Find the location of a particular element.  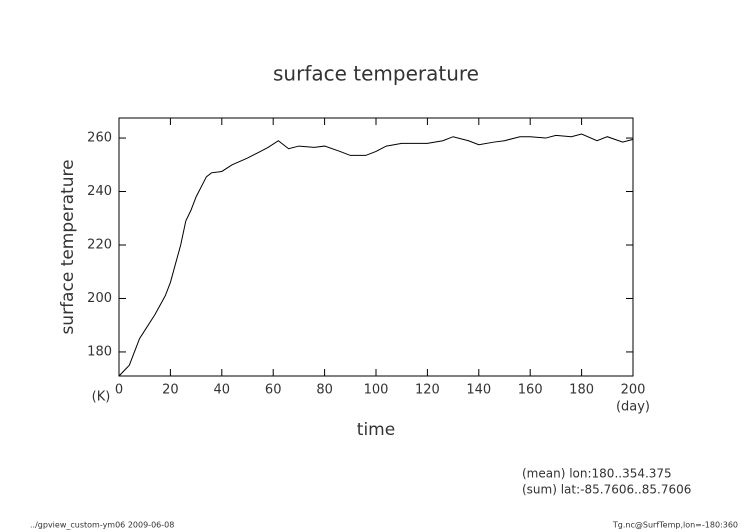

annotation: (mean) lon:180..354.375 is located at coordinates (597, 474).